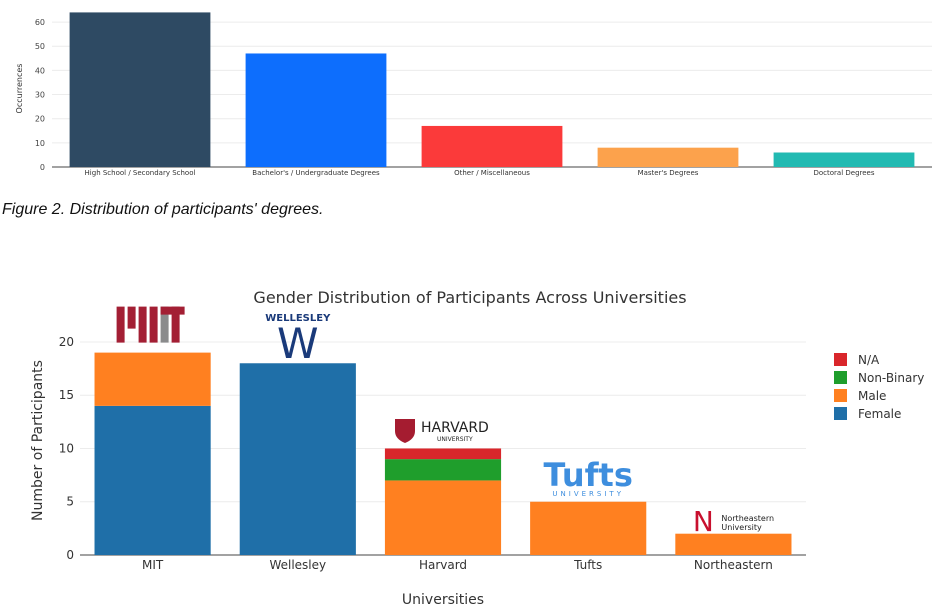 Image resolution: width=937 pixels, height=610 pixels. Describe the element at coordinates (703, 521) in the screenshot. I see `svg-text: N` at that location.